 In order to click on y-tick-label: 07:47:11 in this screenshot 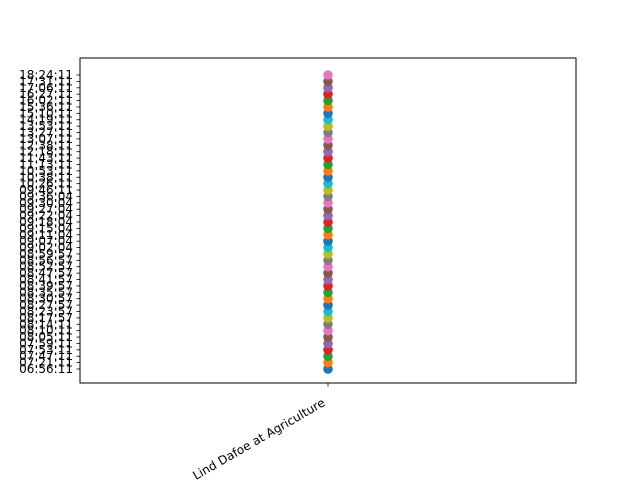, I will do `click(46, 356)`.